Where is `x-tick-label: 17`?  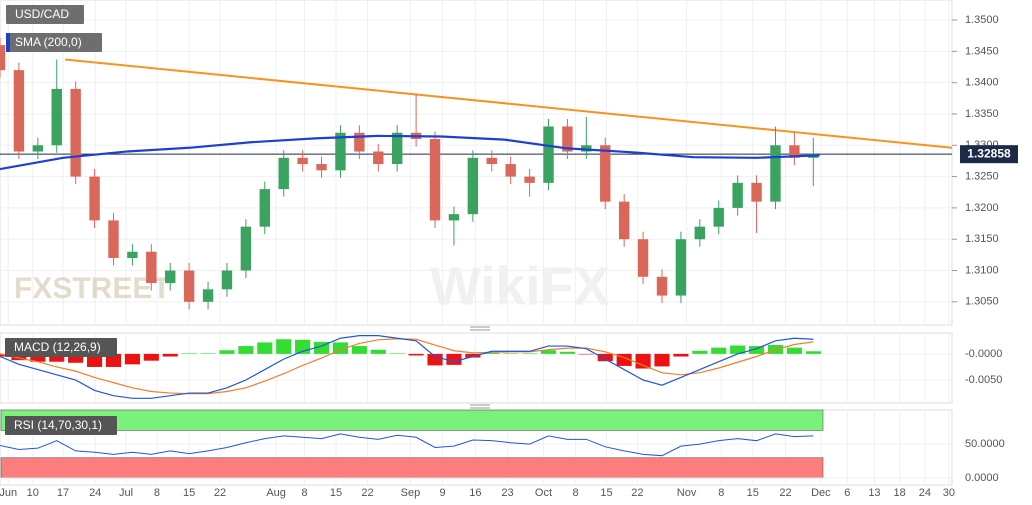
x-tick-label: 17 is located at coordinates (63, 493).